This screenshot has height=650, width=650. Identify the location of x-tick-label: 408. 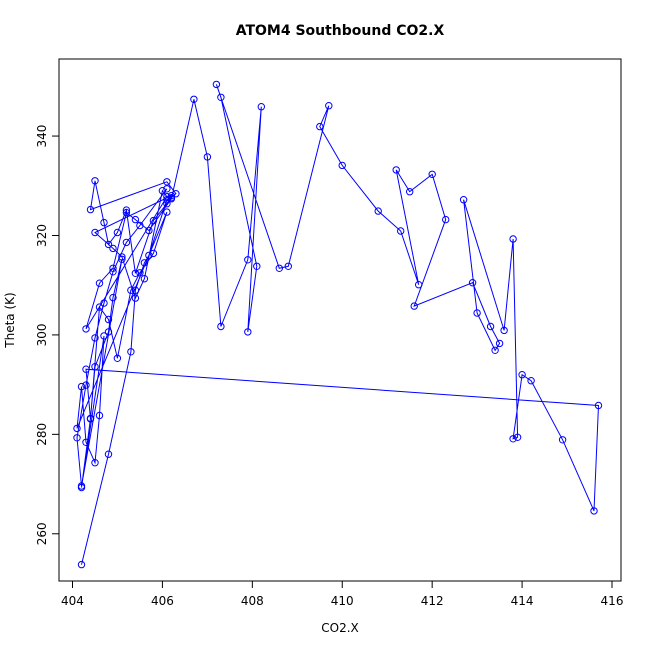
(252, 601).